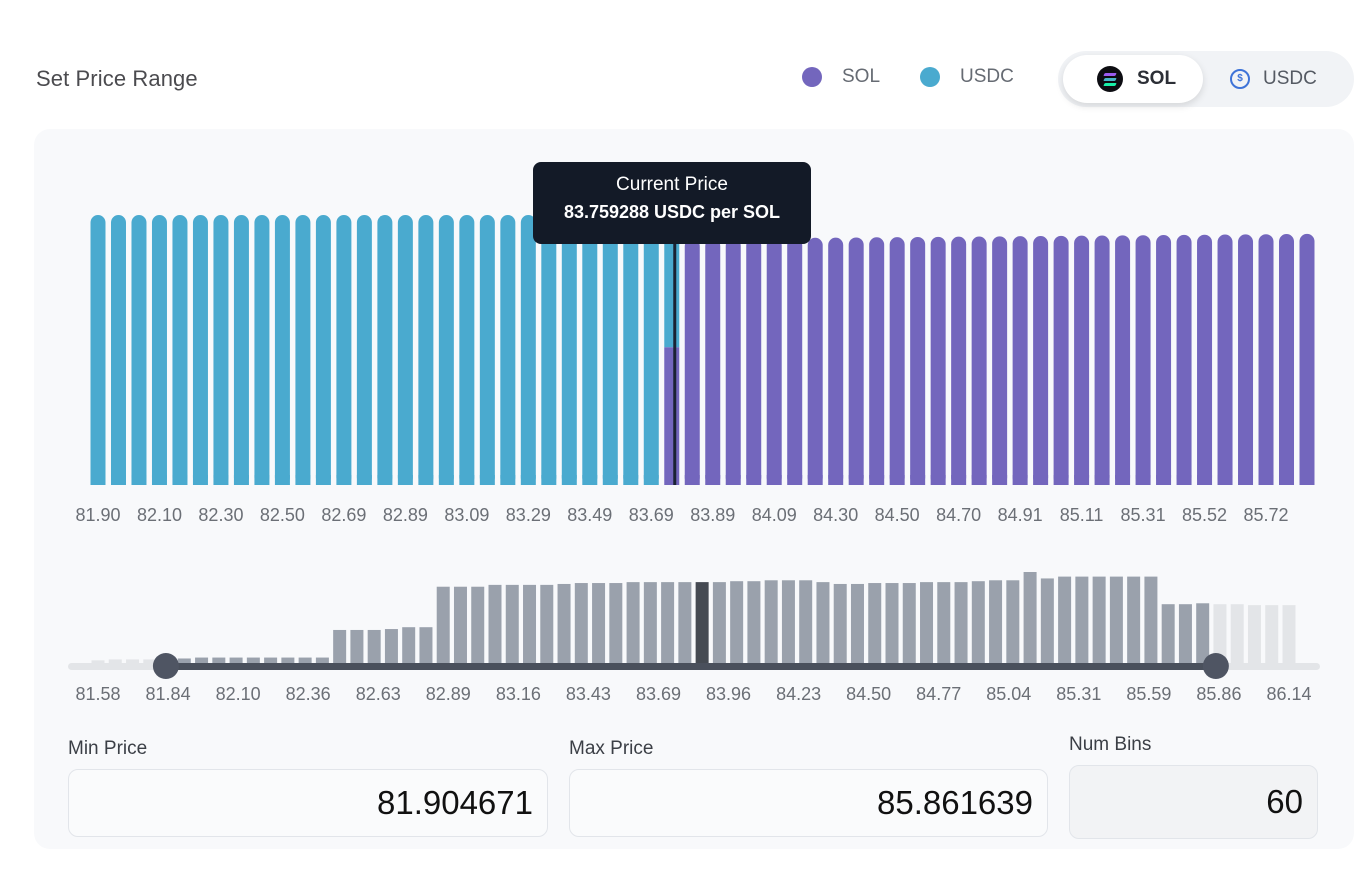  I want to click on histogram-tick-label: 83.69, so click(658, 694).